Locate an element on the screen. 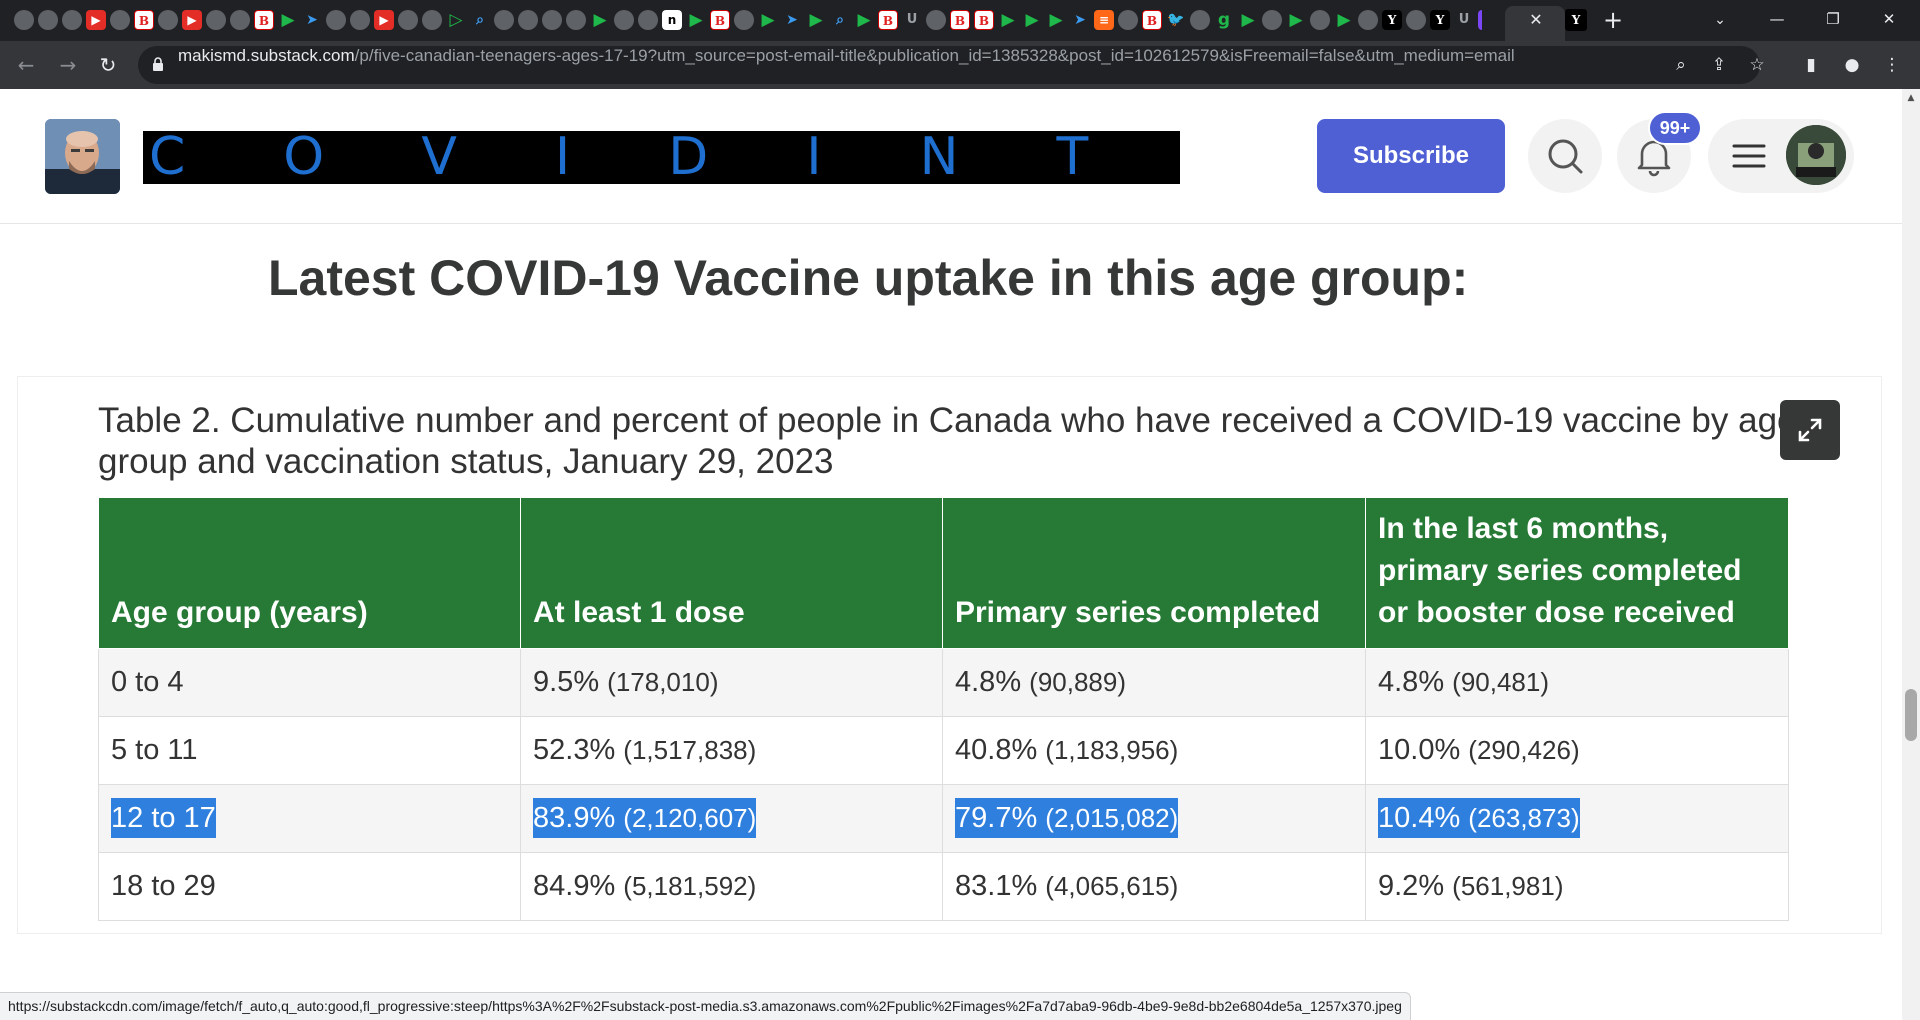 Image resolution: width=1920 pixels, height=1020 pixels. sidepanel-icon: ▮ is located at coordinates (1811, 65).